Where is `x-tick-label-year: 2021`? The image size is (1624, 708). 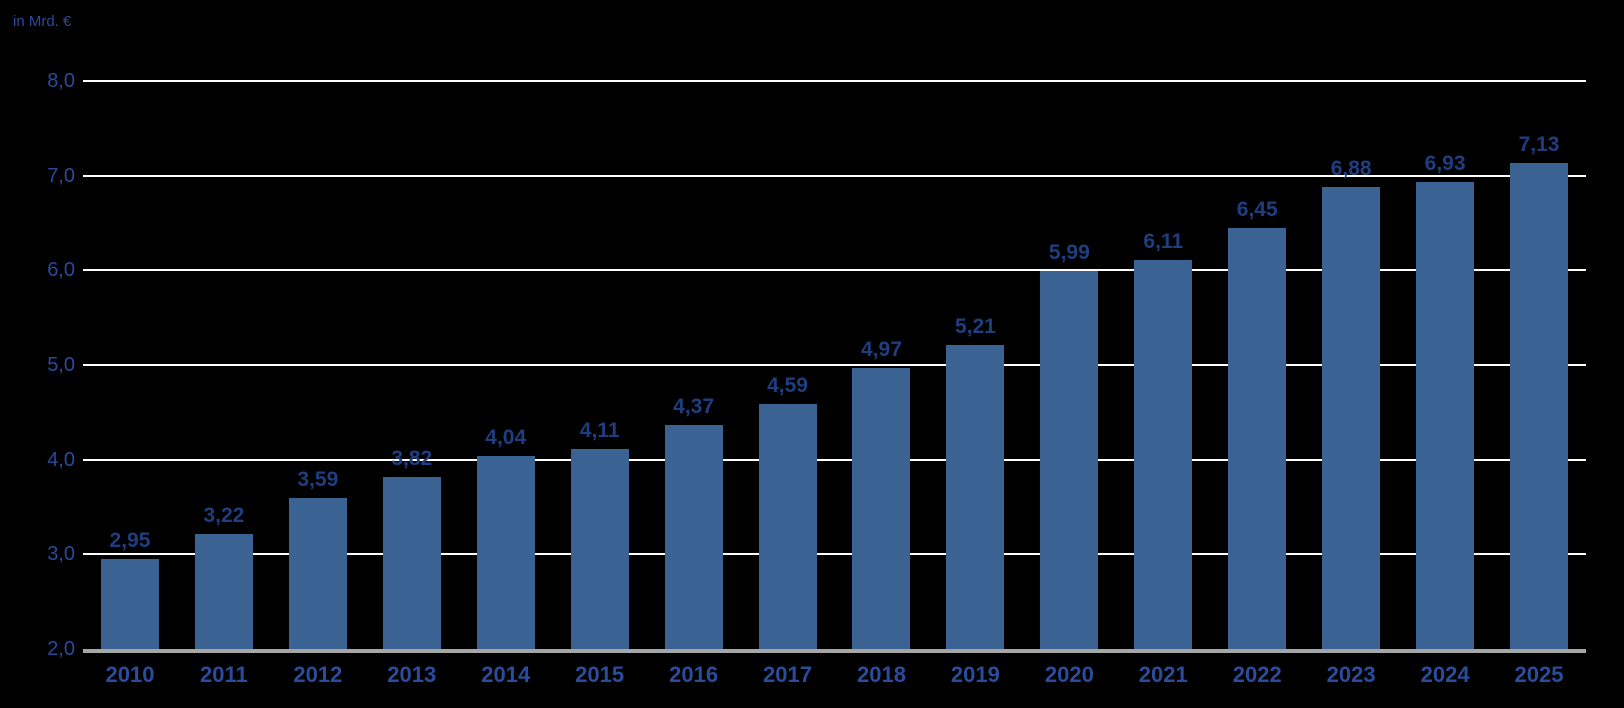 x-tick-label-year: 2021 is located at coordinates (1163, 674).